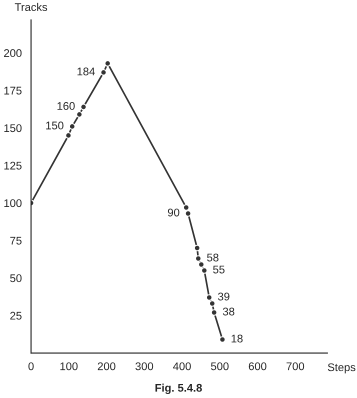  I want to click on y-tick-label: 75, so click(16, 240).